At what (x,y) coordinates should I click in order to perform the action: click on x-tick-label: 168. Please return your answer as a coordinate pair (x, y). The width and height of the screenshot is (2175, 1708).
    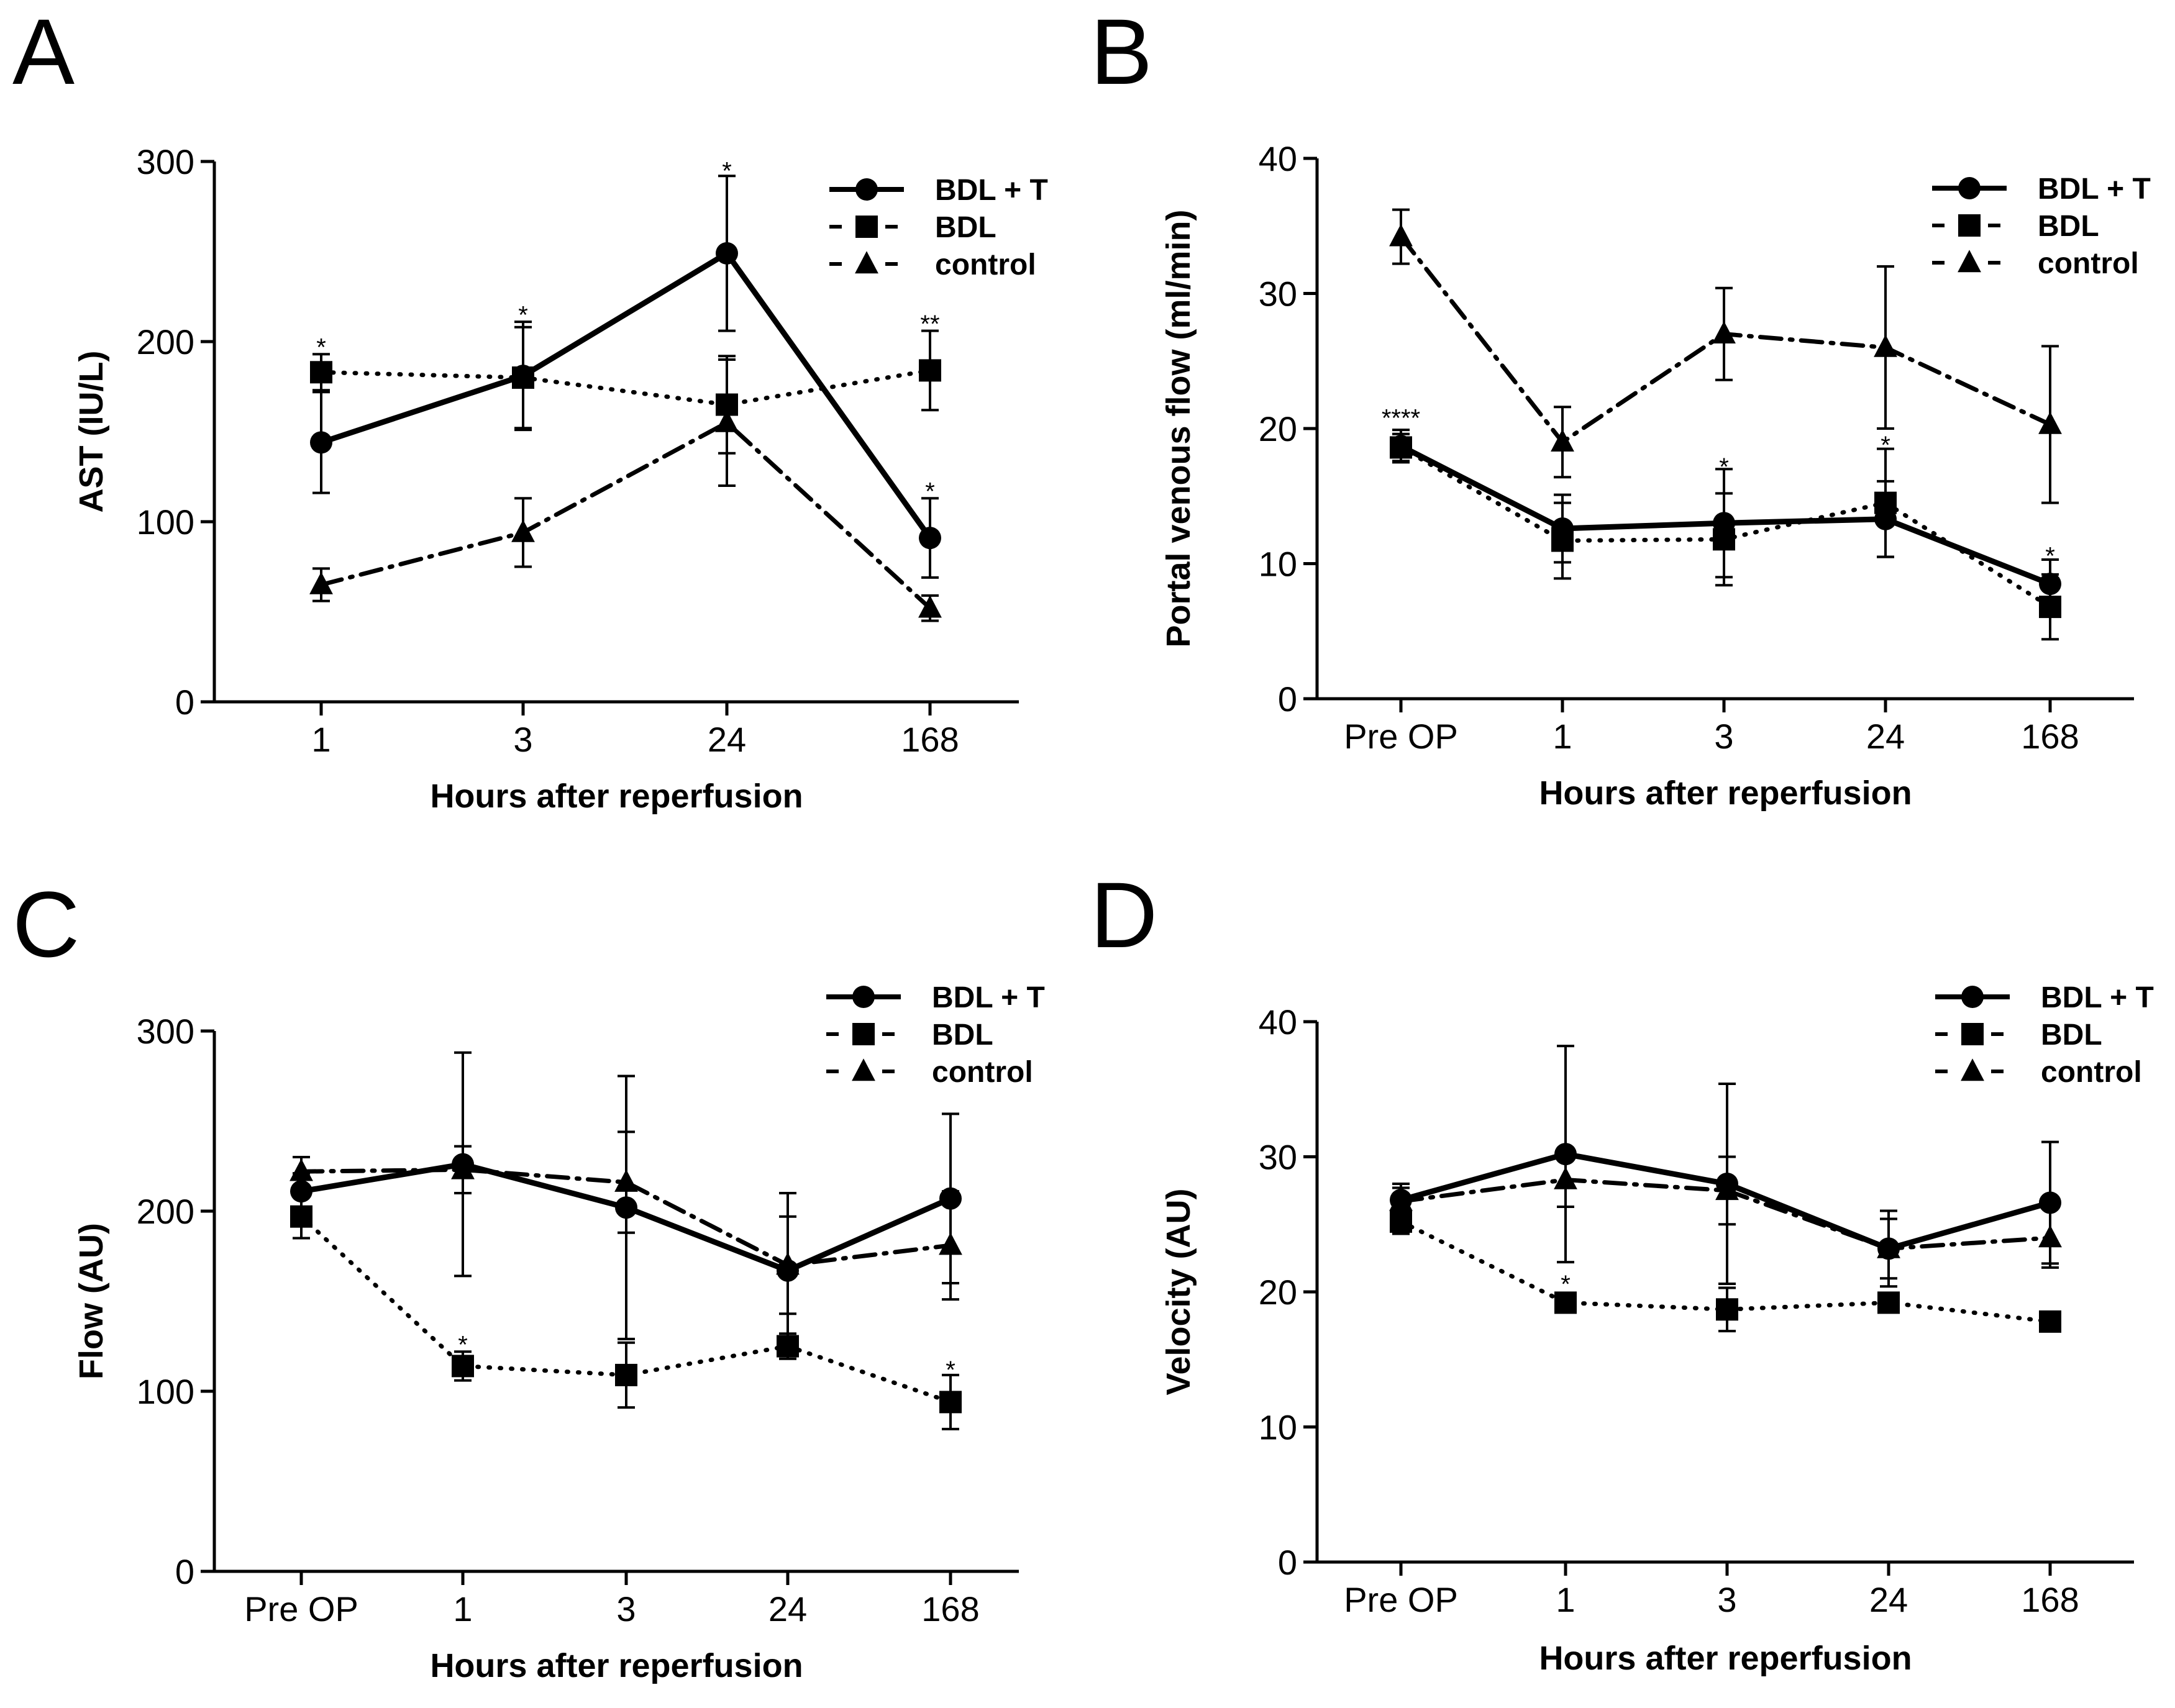
    Looking at the image, I should click on (2050, 736).